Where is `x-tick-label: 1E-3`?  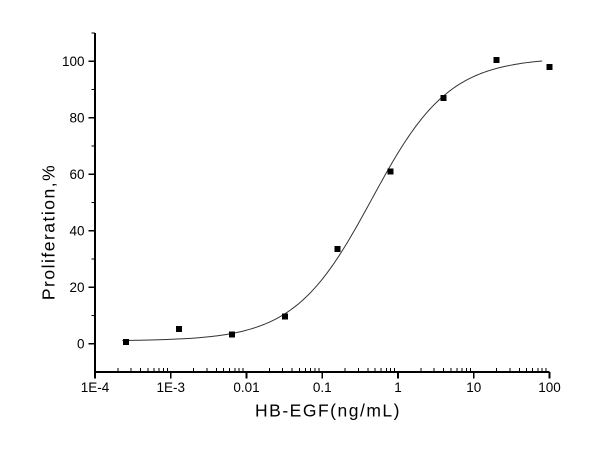 x-tick-label: 1E-3 is located at coordinates (170, 387).